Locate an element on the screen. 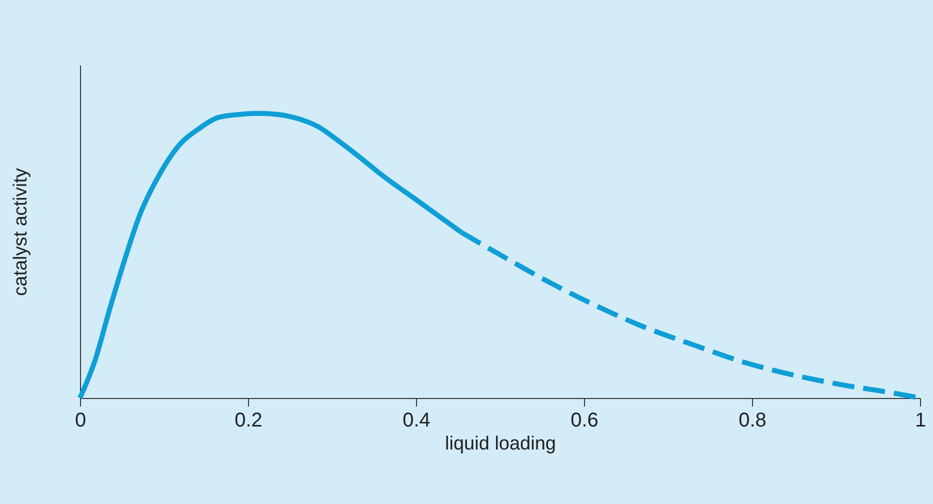 The width and height of the screenshot is (933, 504). x-tick-label: 0.4 is located at coordinates (416, 421).